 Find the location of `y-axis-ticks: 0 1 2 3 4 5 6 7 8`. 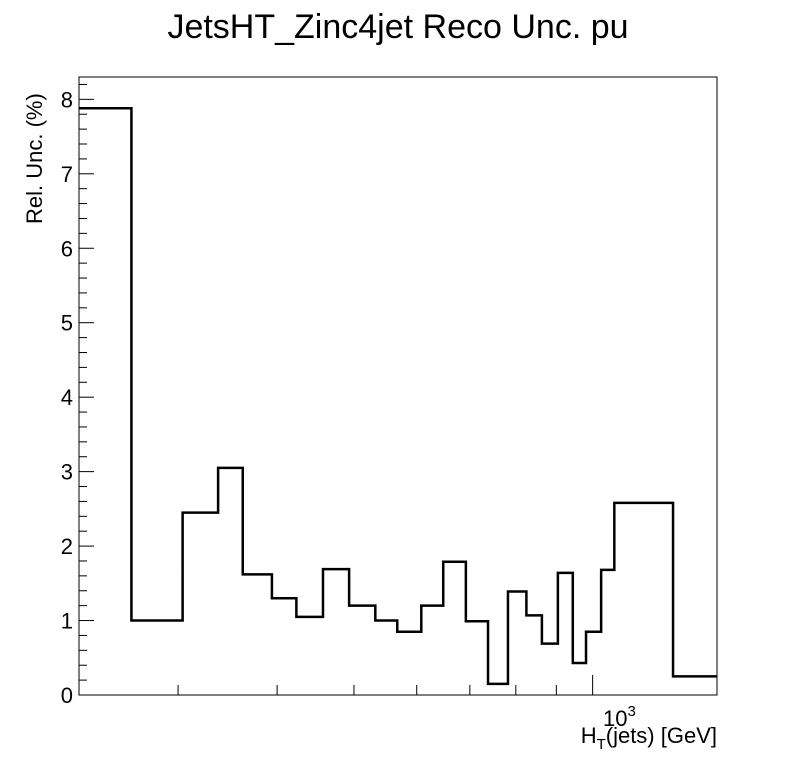

y-axis-ticks: 0 1 2 3 4 5 6 7 8 is located at coordinates (77, 395).